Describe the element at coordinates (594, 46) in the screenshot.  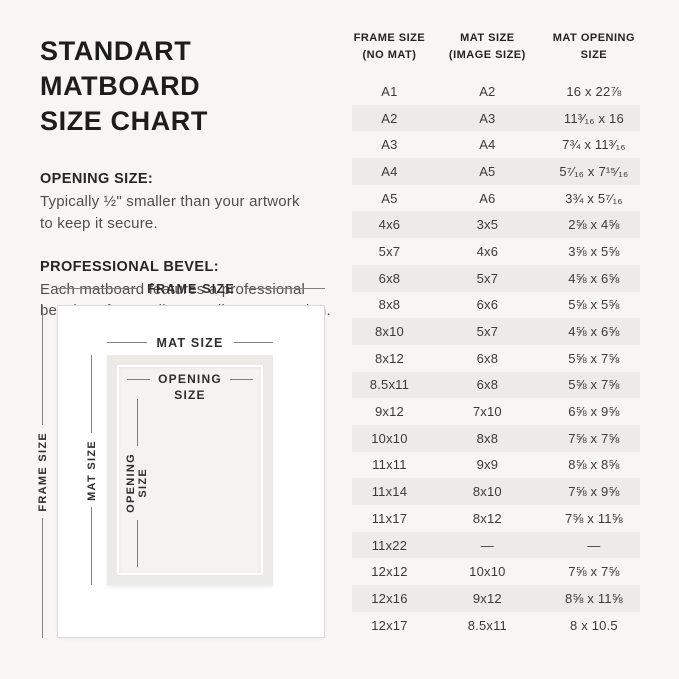
I see `table-header-mat-opening: MAT OPENING SIZE` at that location.